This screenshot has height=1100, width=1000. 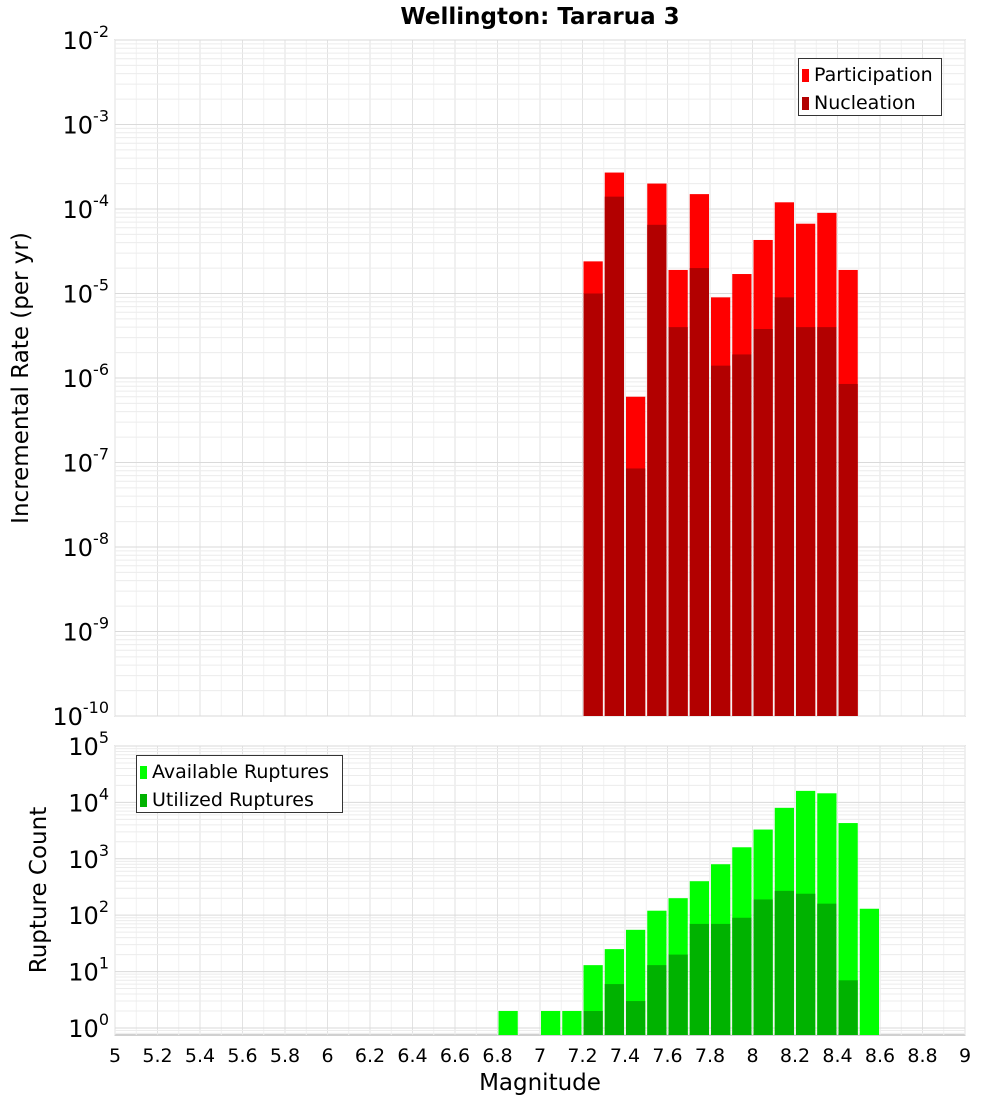 I want to click on legend-label: Utilized Ruptures, so click(x=233, y=800).